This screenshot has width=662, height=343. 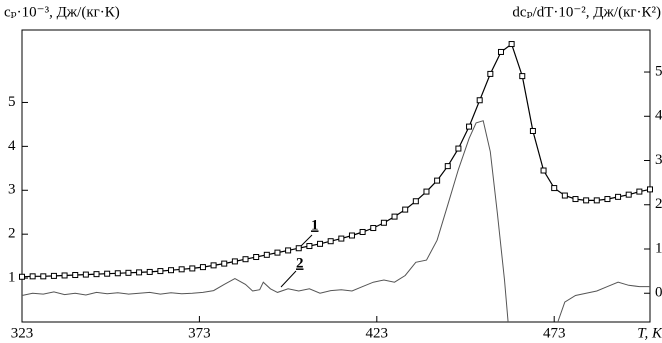 I want to click on x-tick-label: 423, so click(x=377, y=333).